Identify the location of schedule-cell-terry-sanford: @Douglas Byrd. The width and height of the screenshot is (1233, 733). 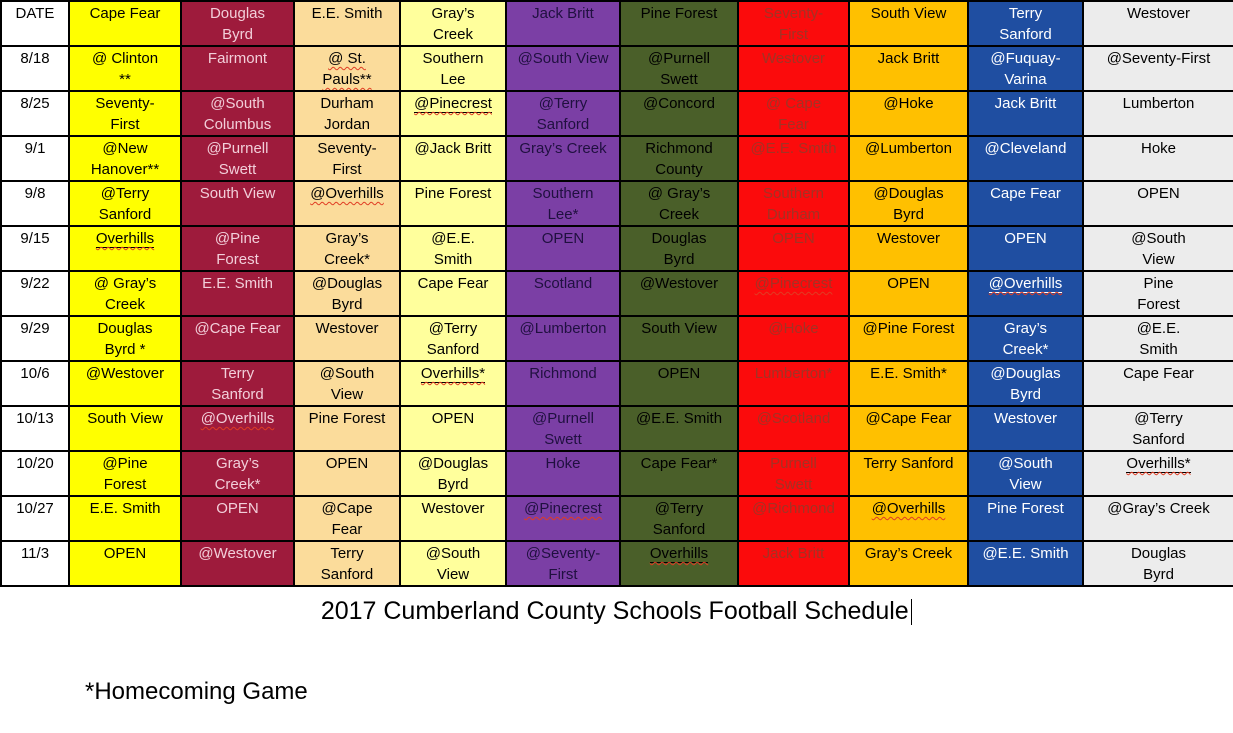
(1025, 383).